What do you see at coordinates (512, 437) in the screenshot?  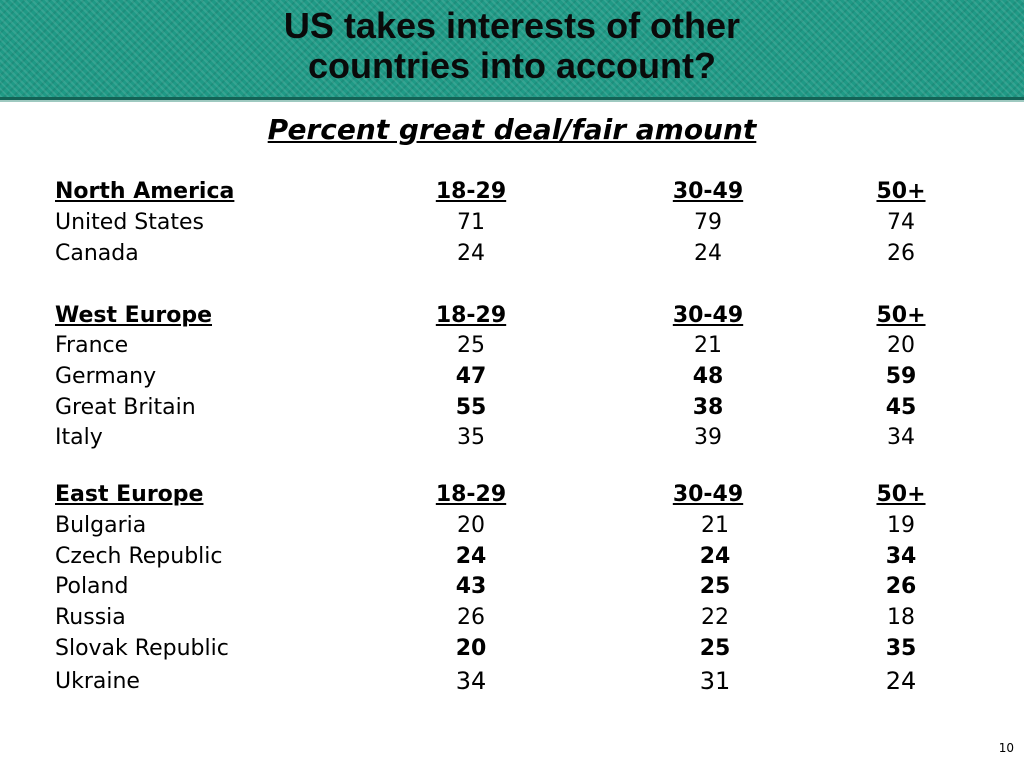 I see `table-row: Italy 35 39 34` at bounding box center [512, 437].